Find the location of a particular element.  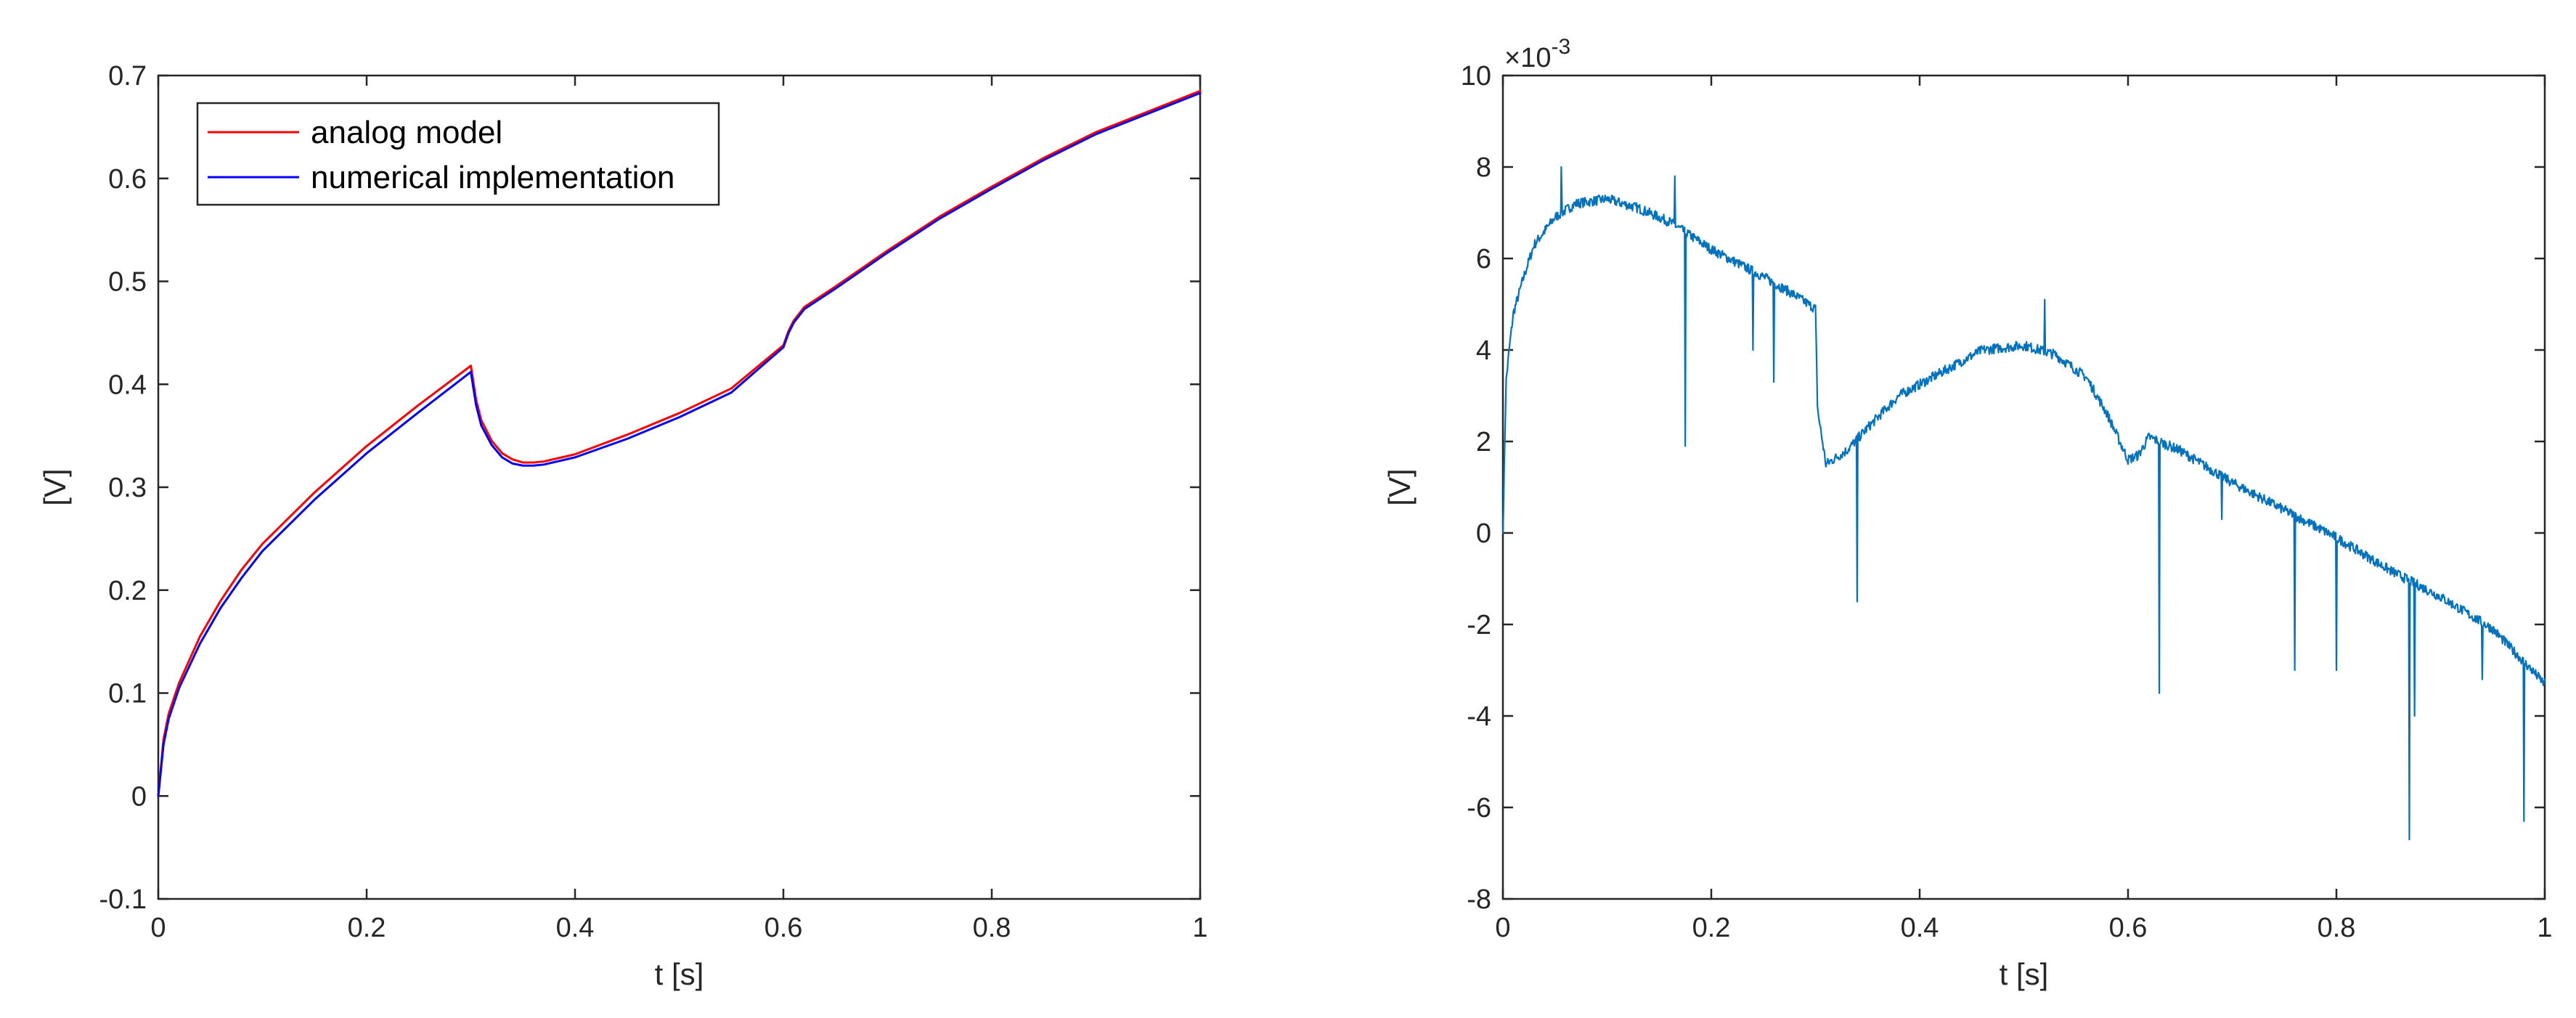

y-tick-label: 0.3 is located at coordinates (127, 488).